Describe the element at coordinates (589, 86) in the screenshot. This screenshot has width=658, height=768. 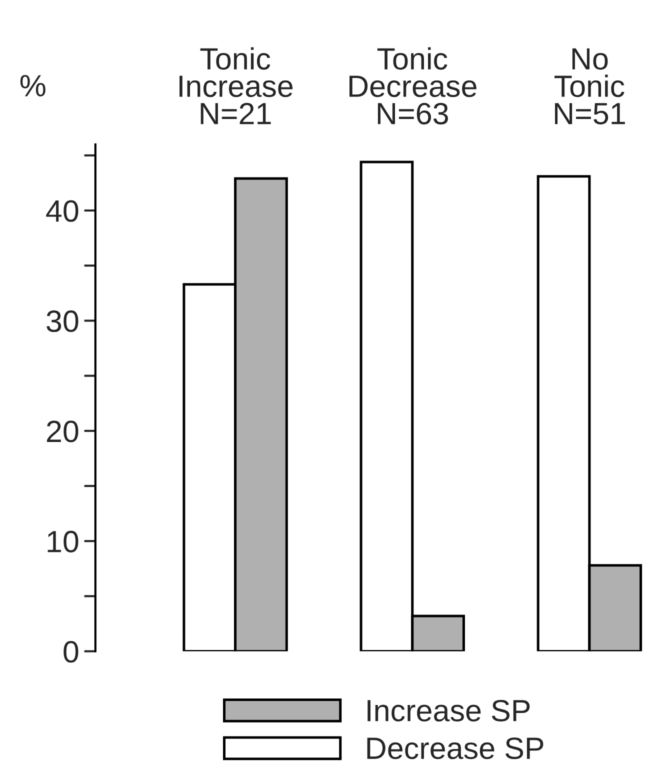
I see `x-tick-label: No Tonic N=51` at that location.